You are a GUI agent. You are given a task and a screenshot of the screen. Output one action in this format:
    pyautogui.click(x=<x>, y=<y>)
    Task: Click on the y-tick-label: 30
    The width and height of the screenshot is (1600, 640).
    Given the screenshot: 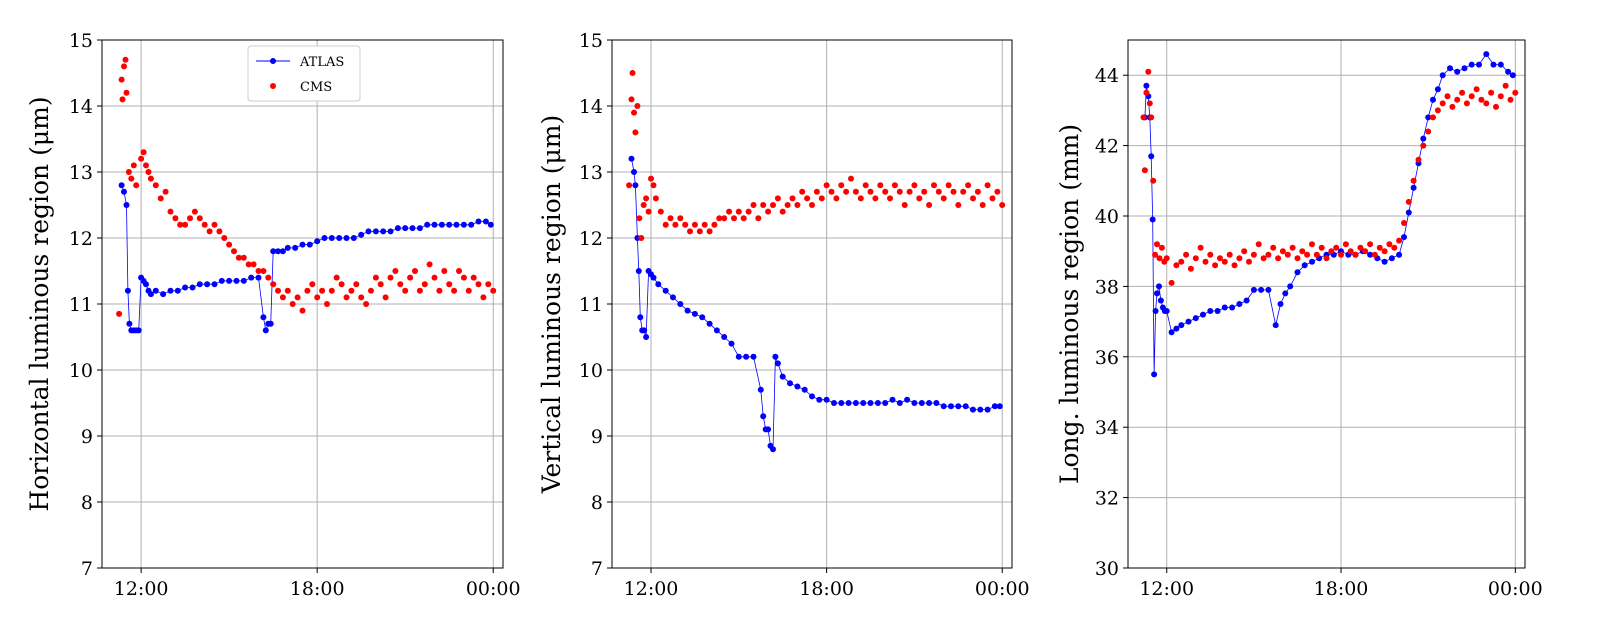 What is the action you would take?
    pyautogui.click(x=1107, y=569)
    